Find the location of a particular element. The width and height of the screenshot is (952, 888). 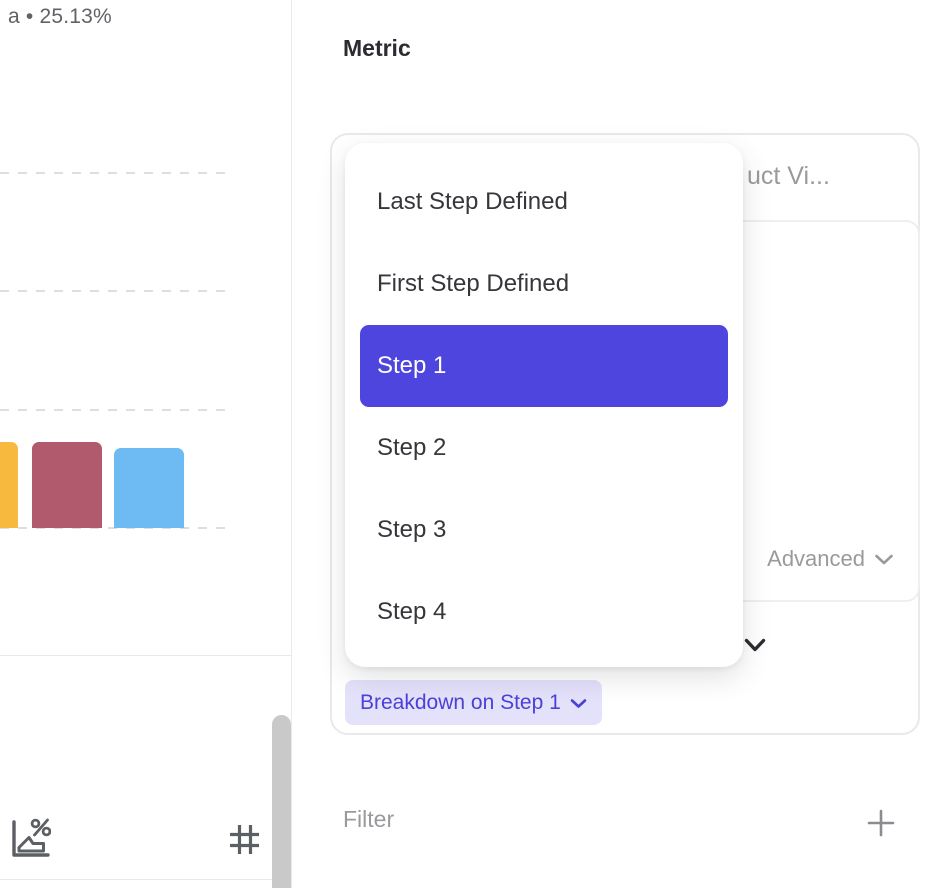

filter-section-title: Filter is located at coordinates (369, 819).